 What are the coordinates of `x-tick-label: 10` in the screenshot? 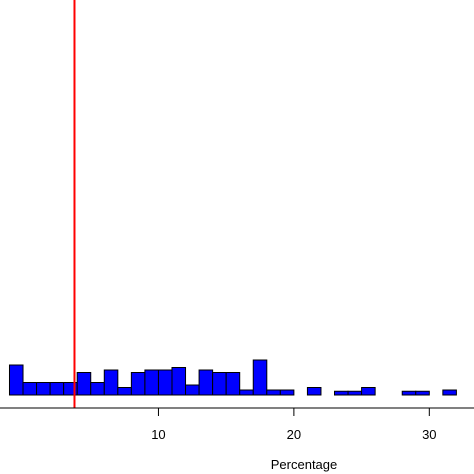 It's located at (158, 434).